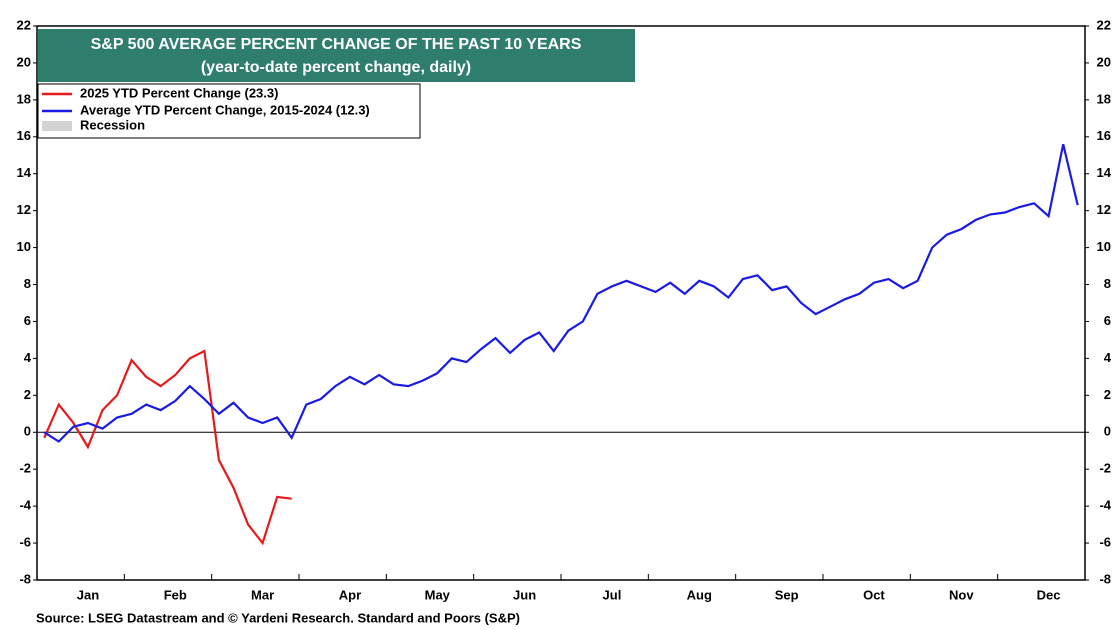  I want to click on x-tick-label: Apr, so click(350, 594).